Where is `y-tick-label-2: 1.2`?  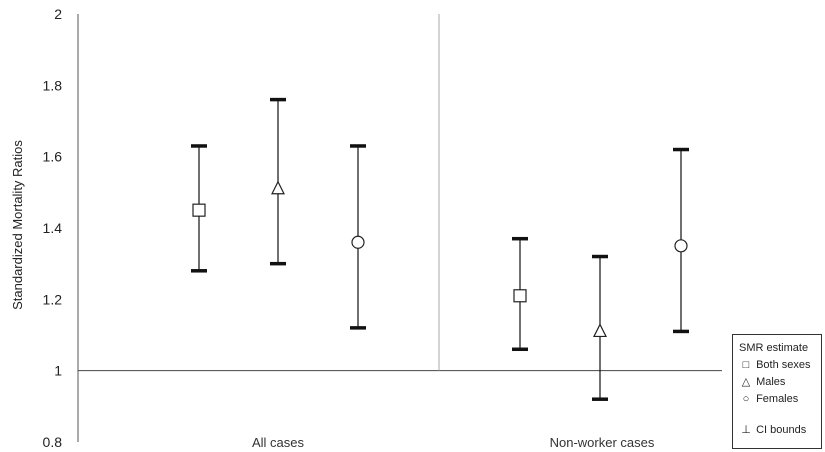
y-tick-label-2: 1.2 is located at coordinates (53, 299).